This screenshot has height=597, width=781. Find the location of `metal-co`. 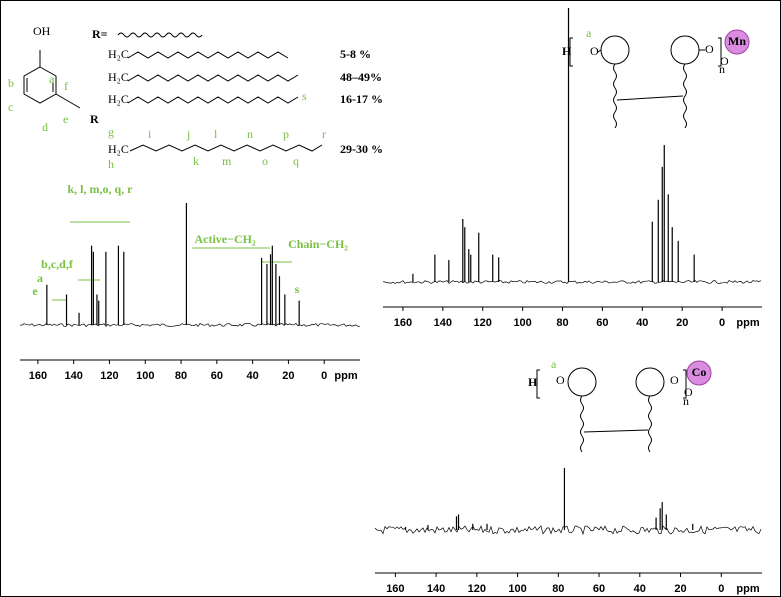

metal-co is located at coordinates (699, 373).